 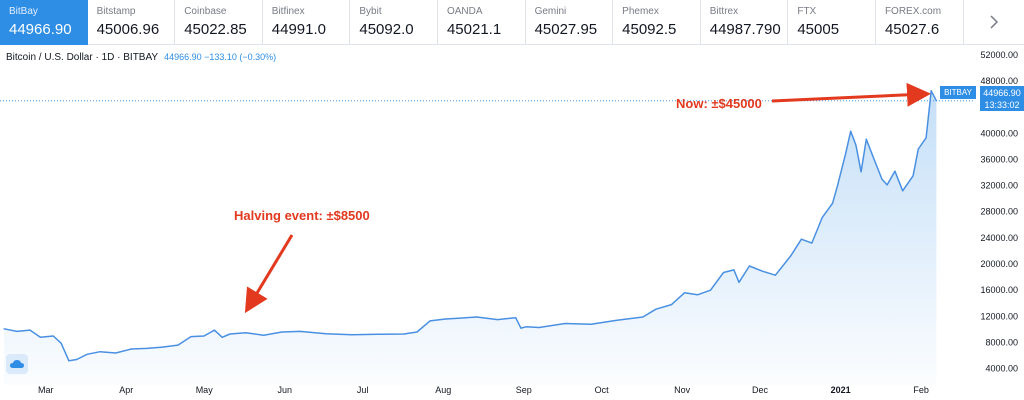 I want to click on exchange-price: 45005, so click(x=818, y=29).